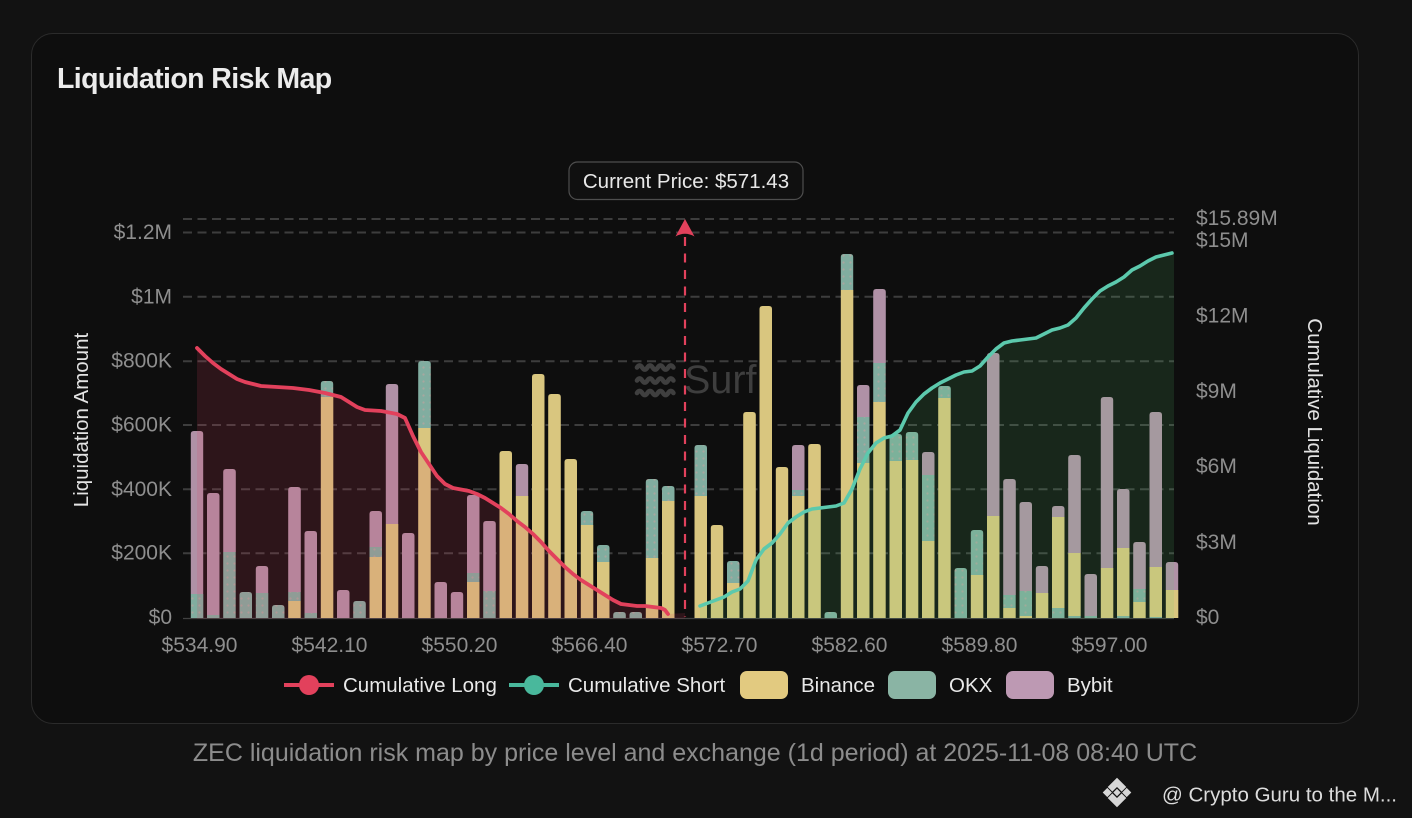 Image resolution: width=1412 pixels, height=818 pixels. Describe the element at coordinates (971, 685) in the screenshot. I see `svg-text: OKX` at that location.